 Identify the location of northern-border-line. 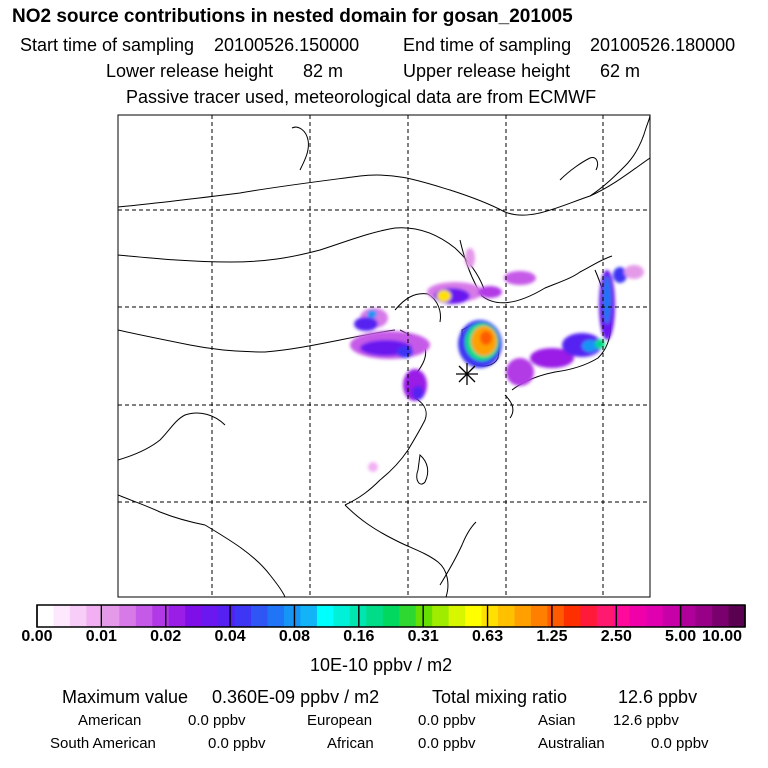
(384, 186).